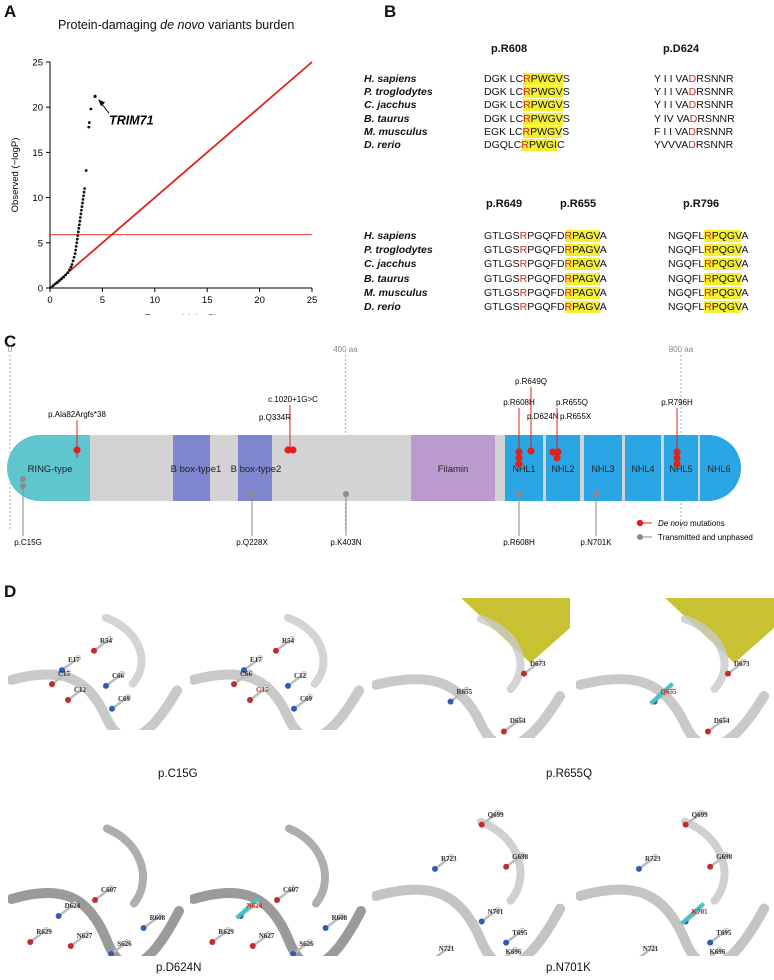 The width and height of the screenshot is (774, 980). I want to click on species-name: M. musculus, so click(396, 292).